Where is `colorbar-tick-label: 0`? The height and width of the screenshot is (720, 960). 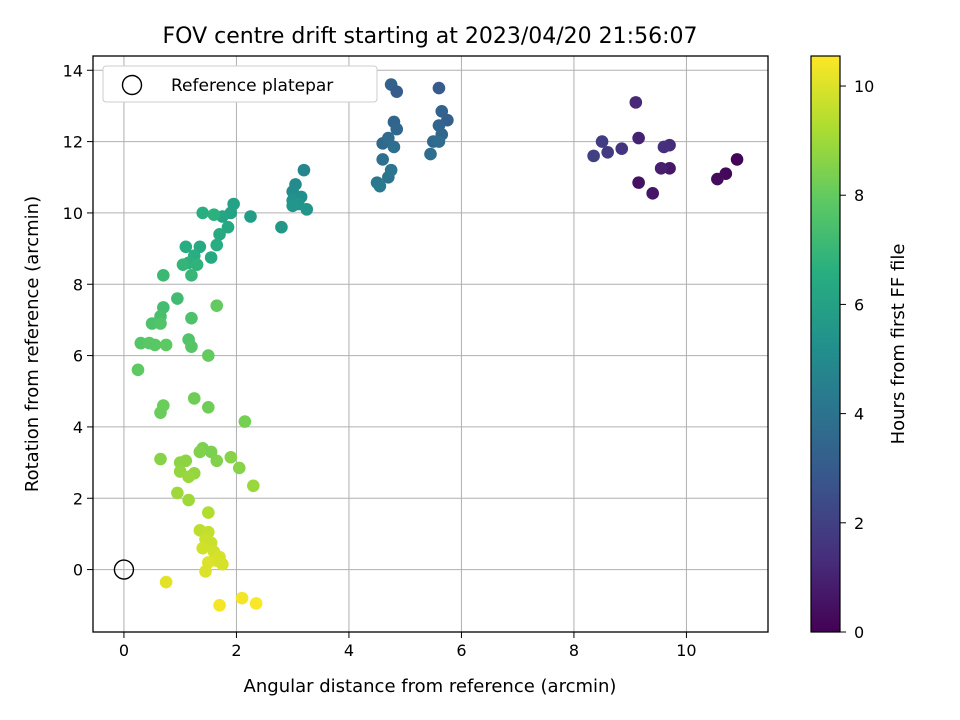
colorbar-tick-label: 0 is located at coordinates (859, 632).